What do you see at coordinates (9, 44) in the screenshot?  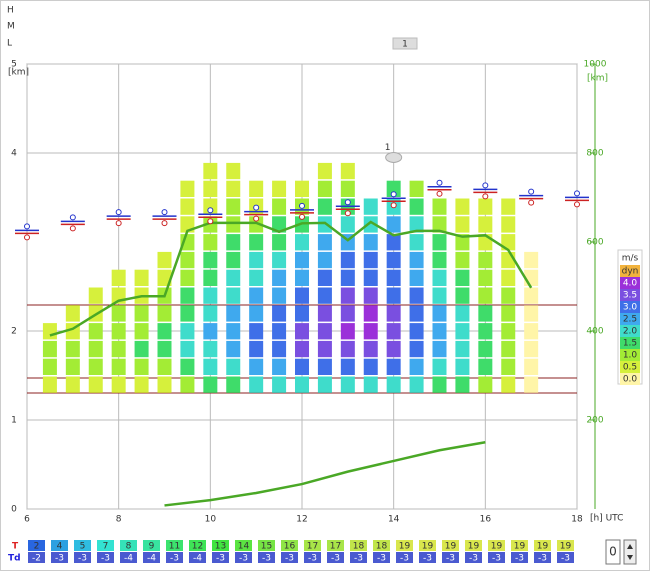 I see `level-label: L` at bounding box center [9, 44].